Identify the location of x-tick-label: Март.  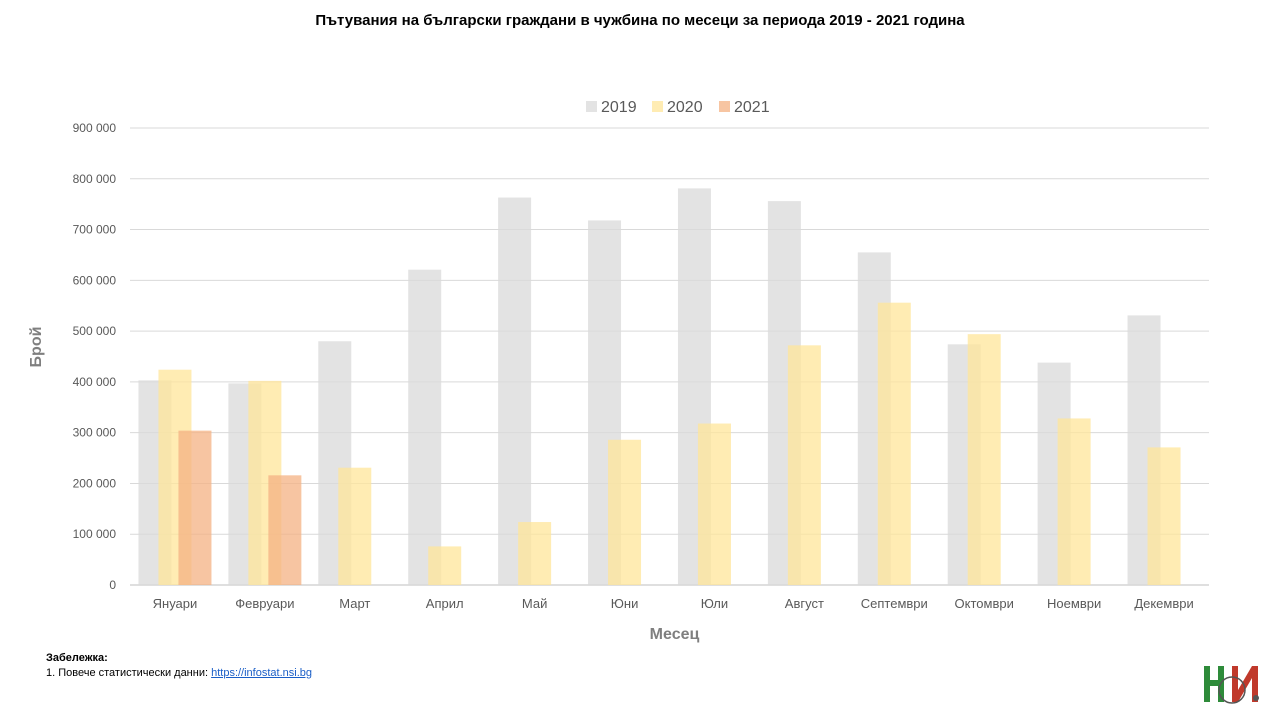
(354, 603).